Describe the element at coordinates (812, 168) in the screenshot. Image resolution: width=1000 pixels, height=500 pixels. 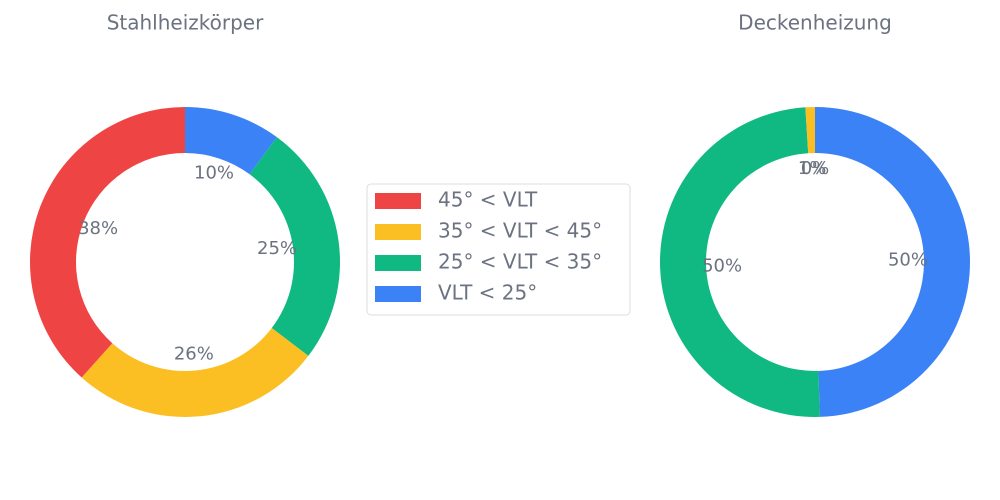
I see `data-label: 1%` at that location.